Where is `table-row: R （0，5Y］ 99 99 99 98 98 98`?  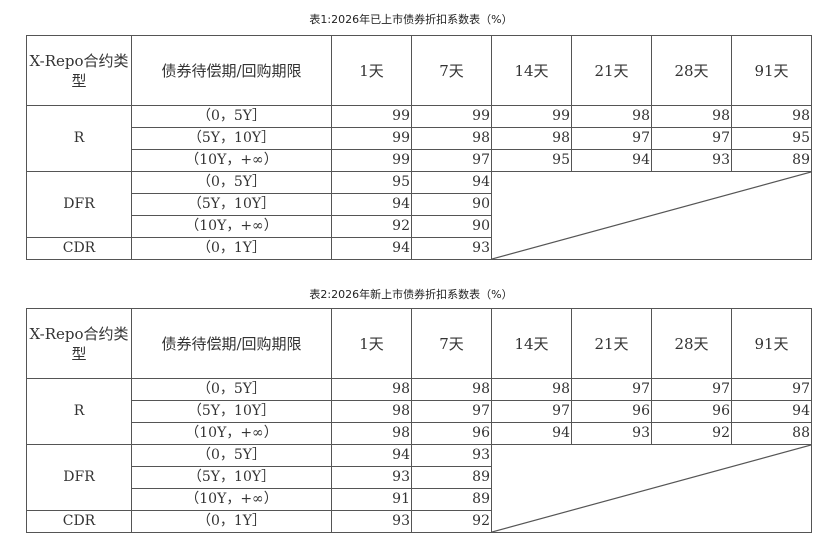 table-row: R （0，5Y］ 99 99 99 98 98 98 is located at coordinates (419, 138).